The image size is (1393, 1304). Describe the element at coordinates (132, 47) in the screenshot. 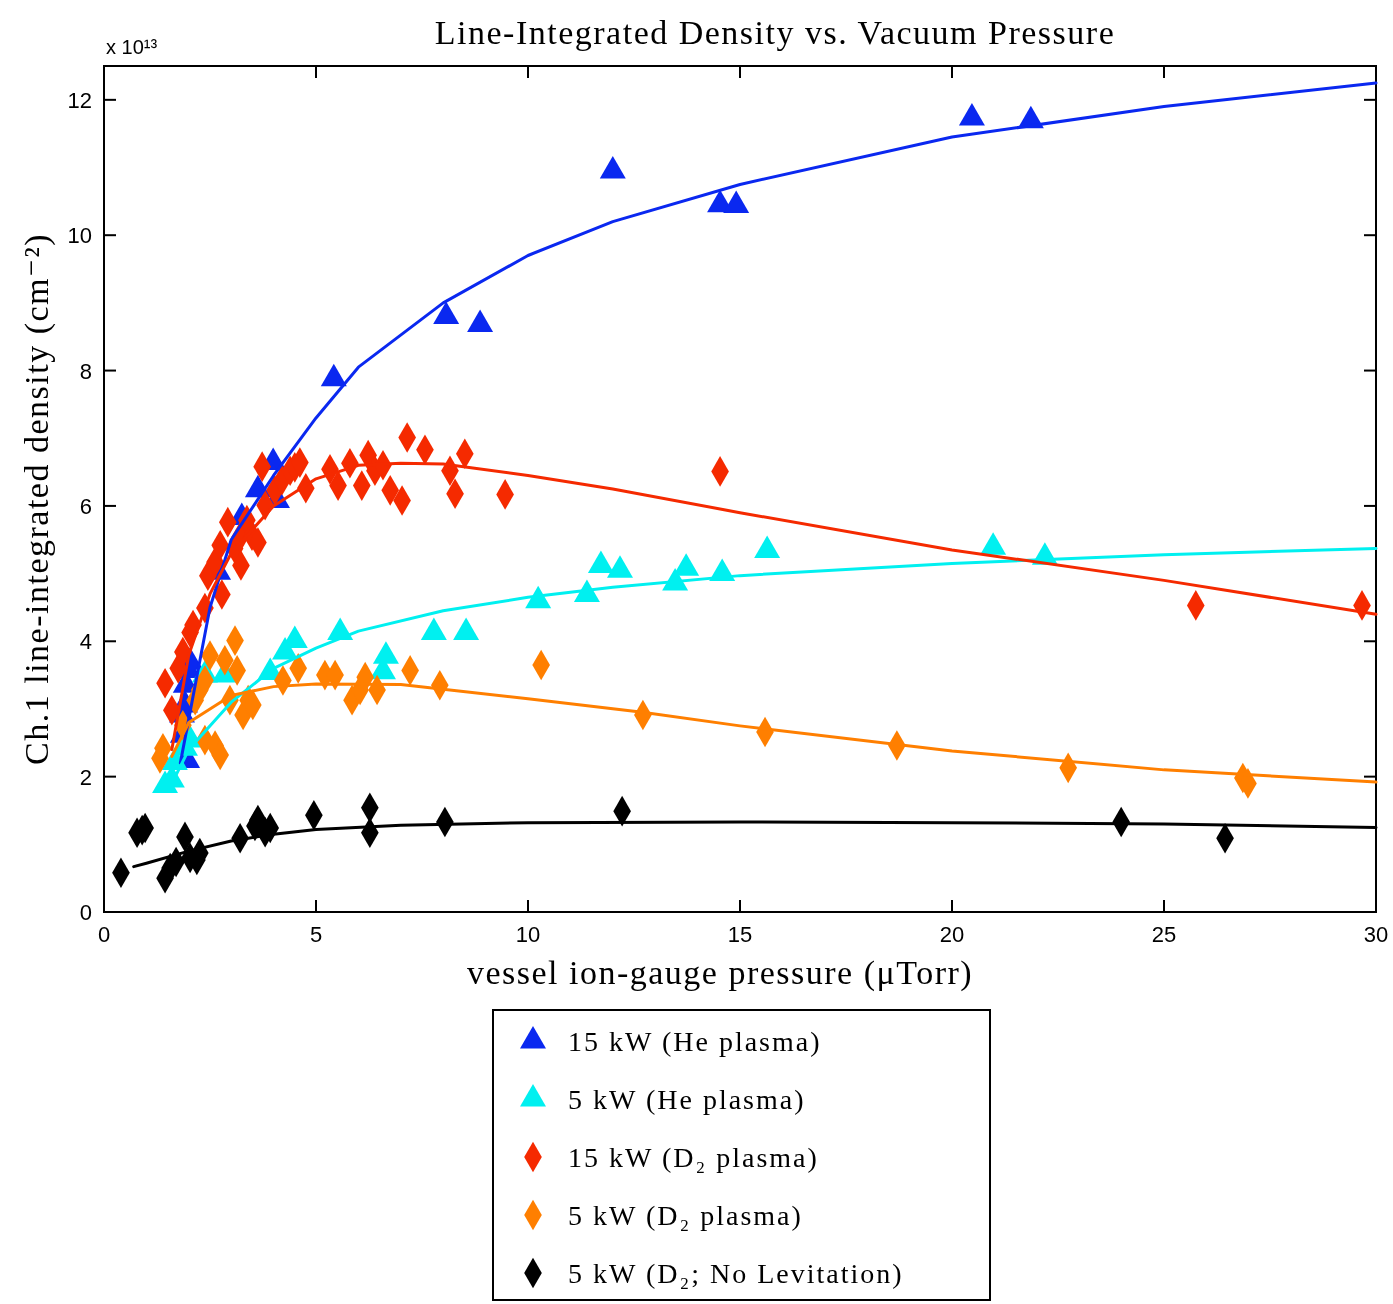

I see `text: x 10¹³` at that location.